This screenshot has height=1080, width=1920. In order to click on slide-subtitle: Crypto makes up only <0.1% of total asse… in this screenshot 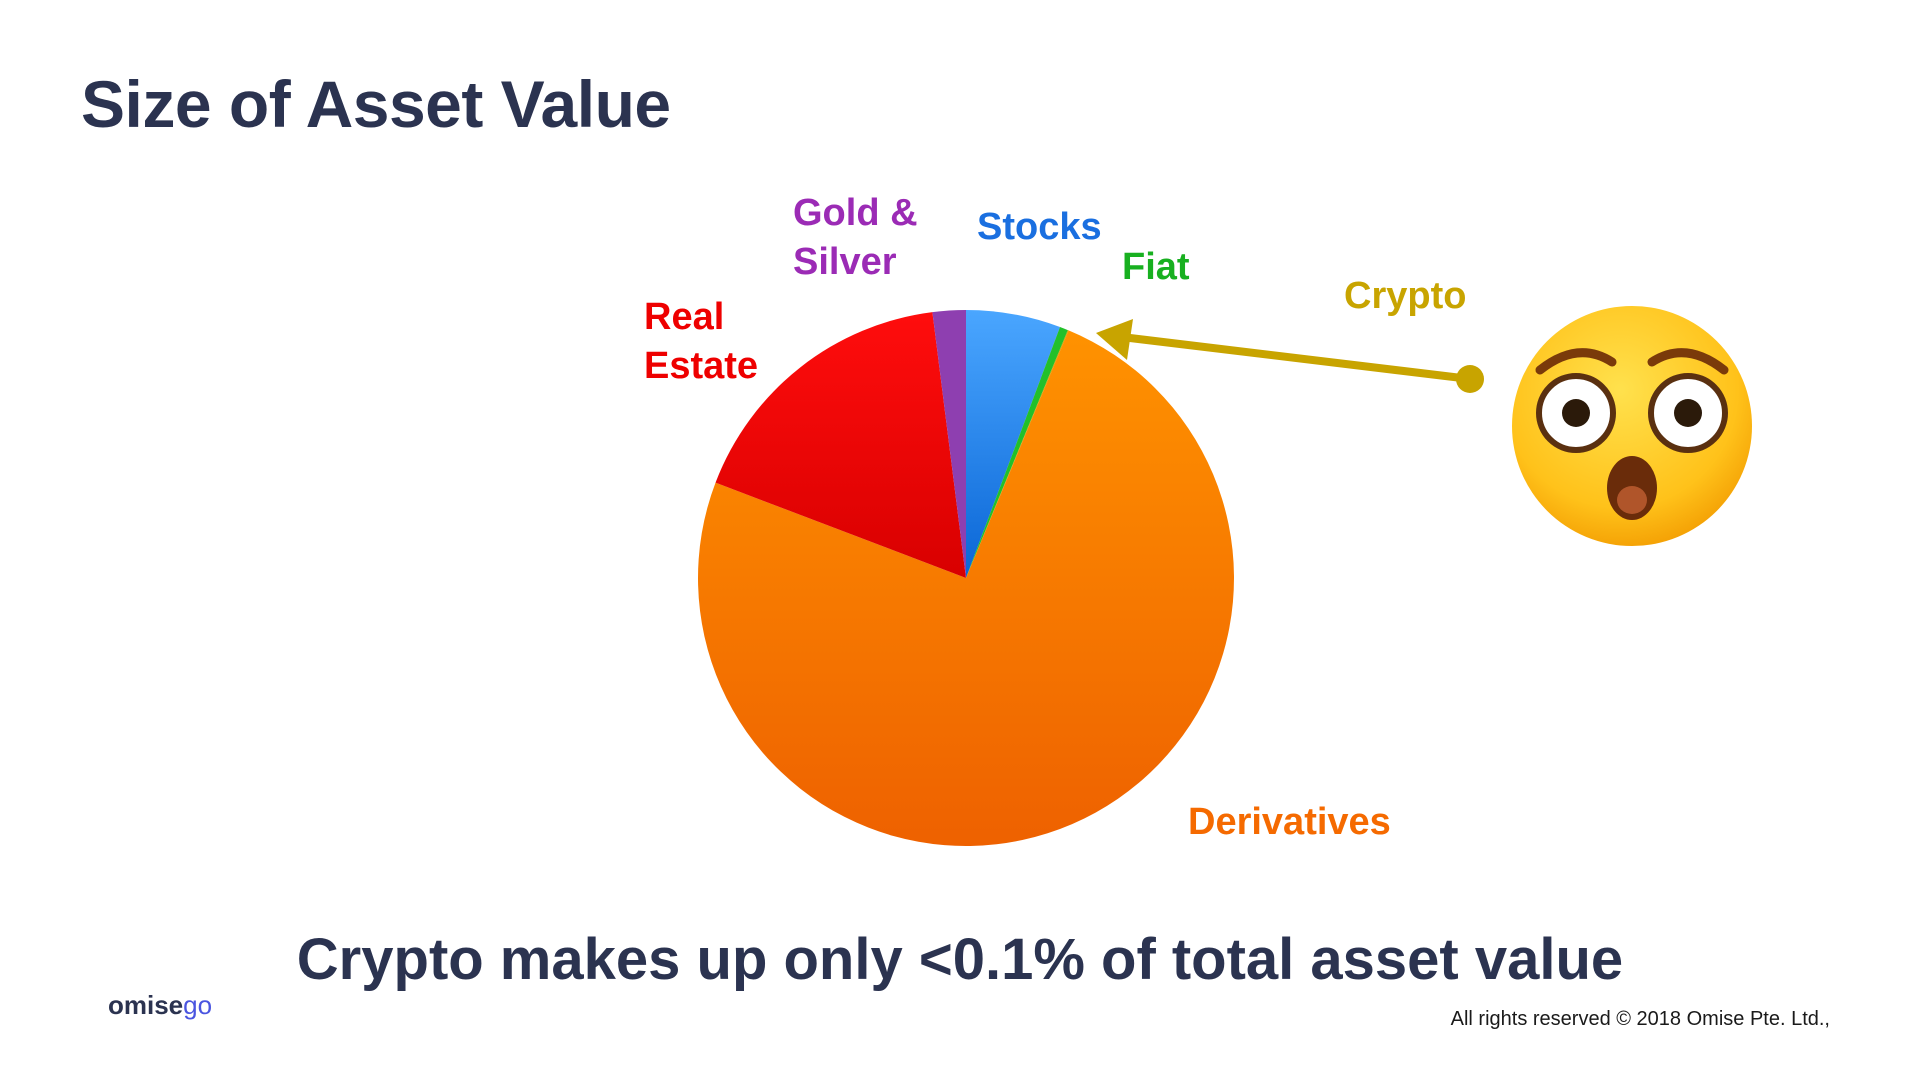, I will do `click(960, 959)`.